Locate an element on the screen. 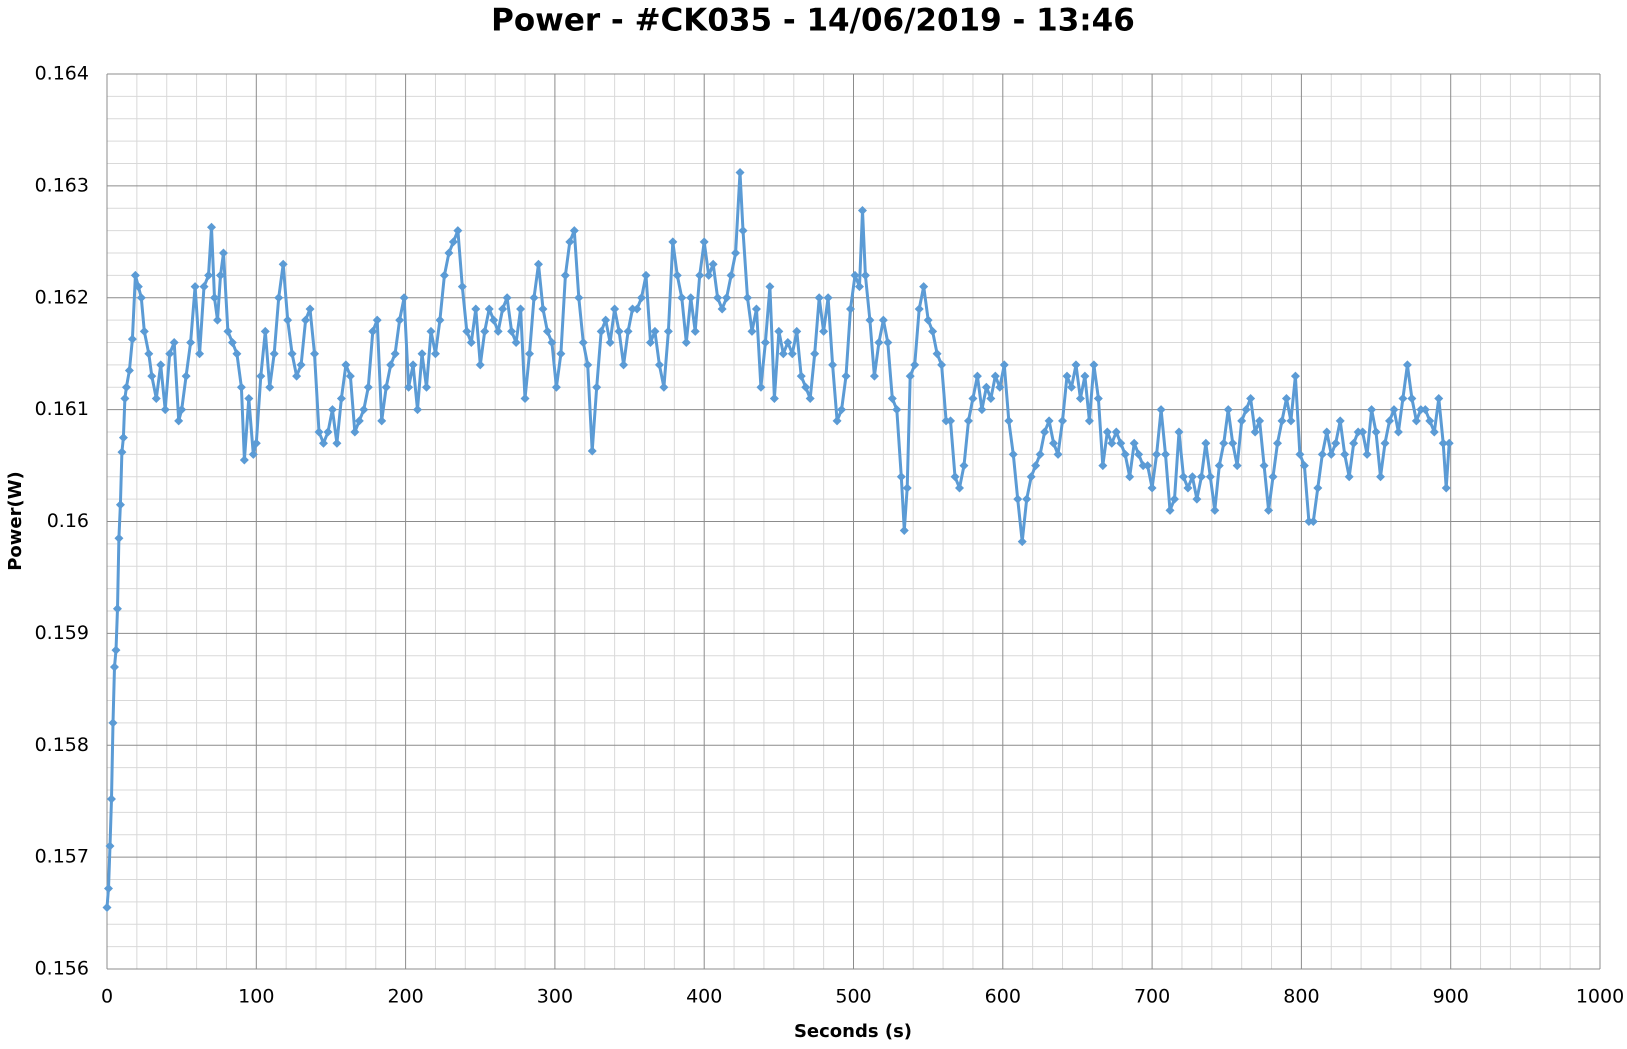 The width and height of the screenshot is (1627, 1049). x-tick-label: 400 is located at coordinates (704, 997).